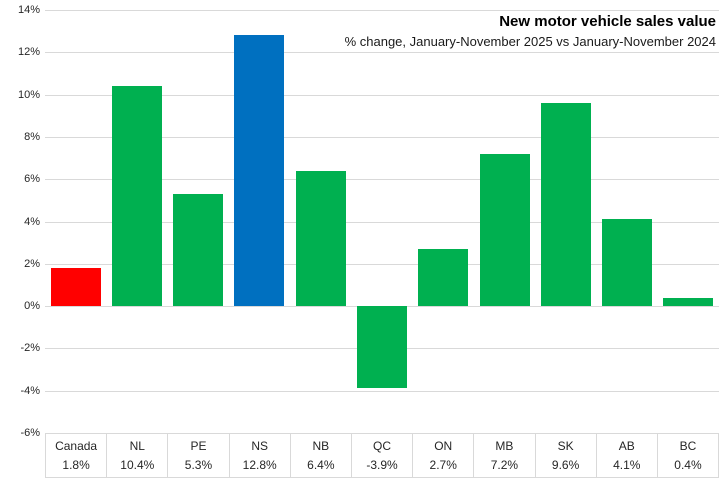  I want to click on category-label: NS, so click(259, 446).